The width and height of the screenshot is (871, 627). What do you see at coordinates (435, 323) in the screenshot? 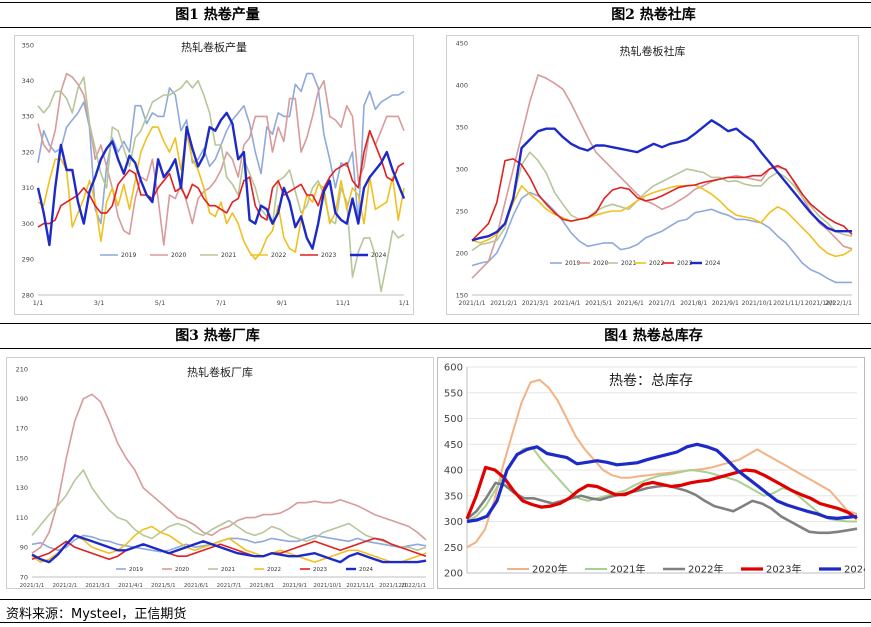
I see `mid-rule` at bounding box center [435, 323].